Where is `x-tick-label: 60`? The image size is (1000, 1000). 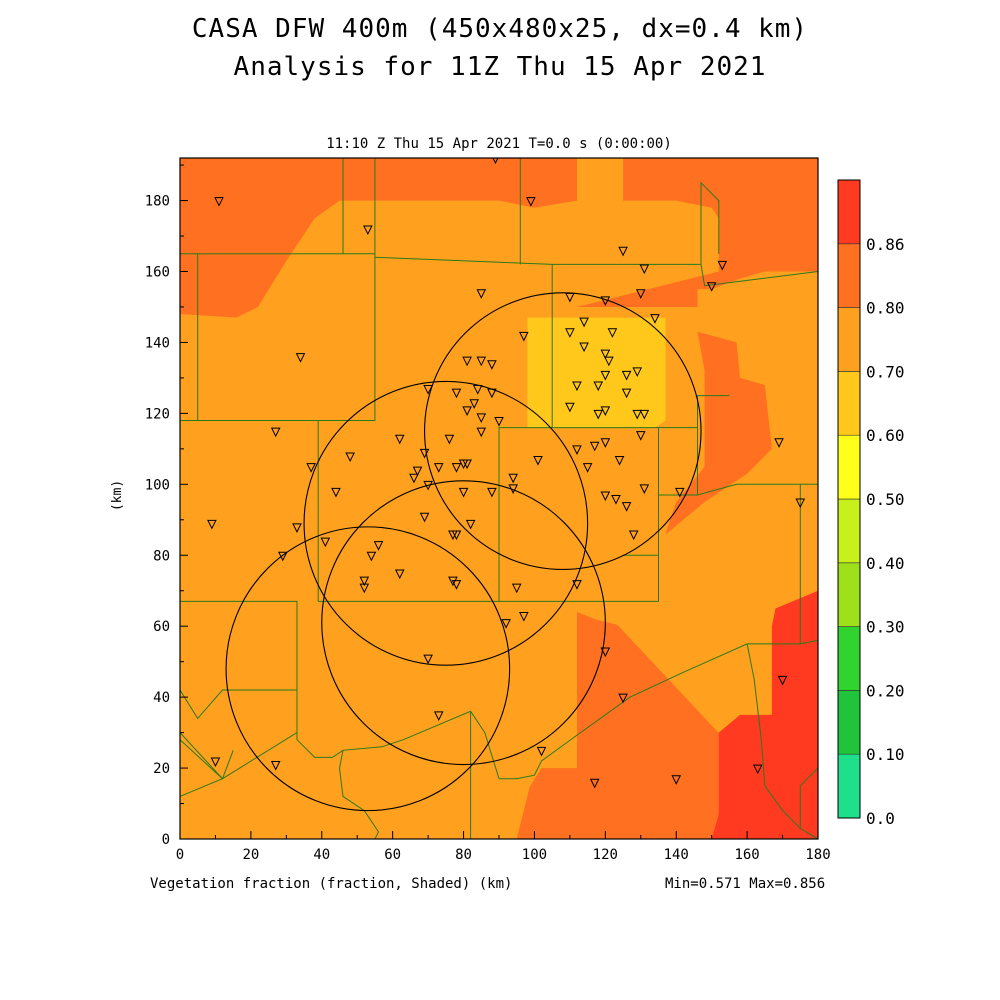 x-tick-label: 60 is located at coordinates (392, 855).